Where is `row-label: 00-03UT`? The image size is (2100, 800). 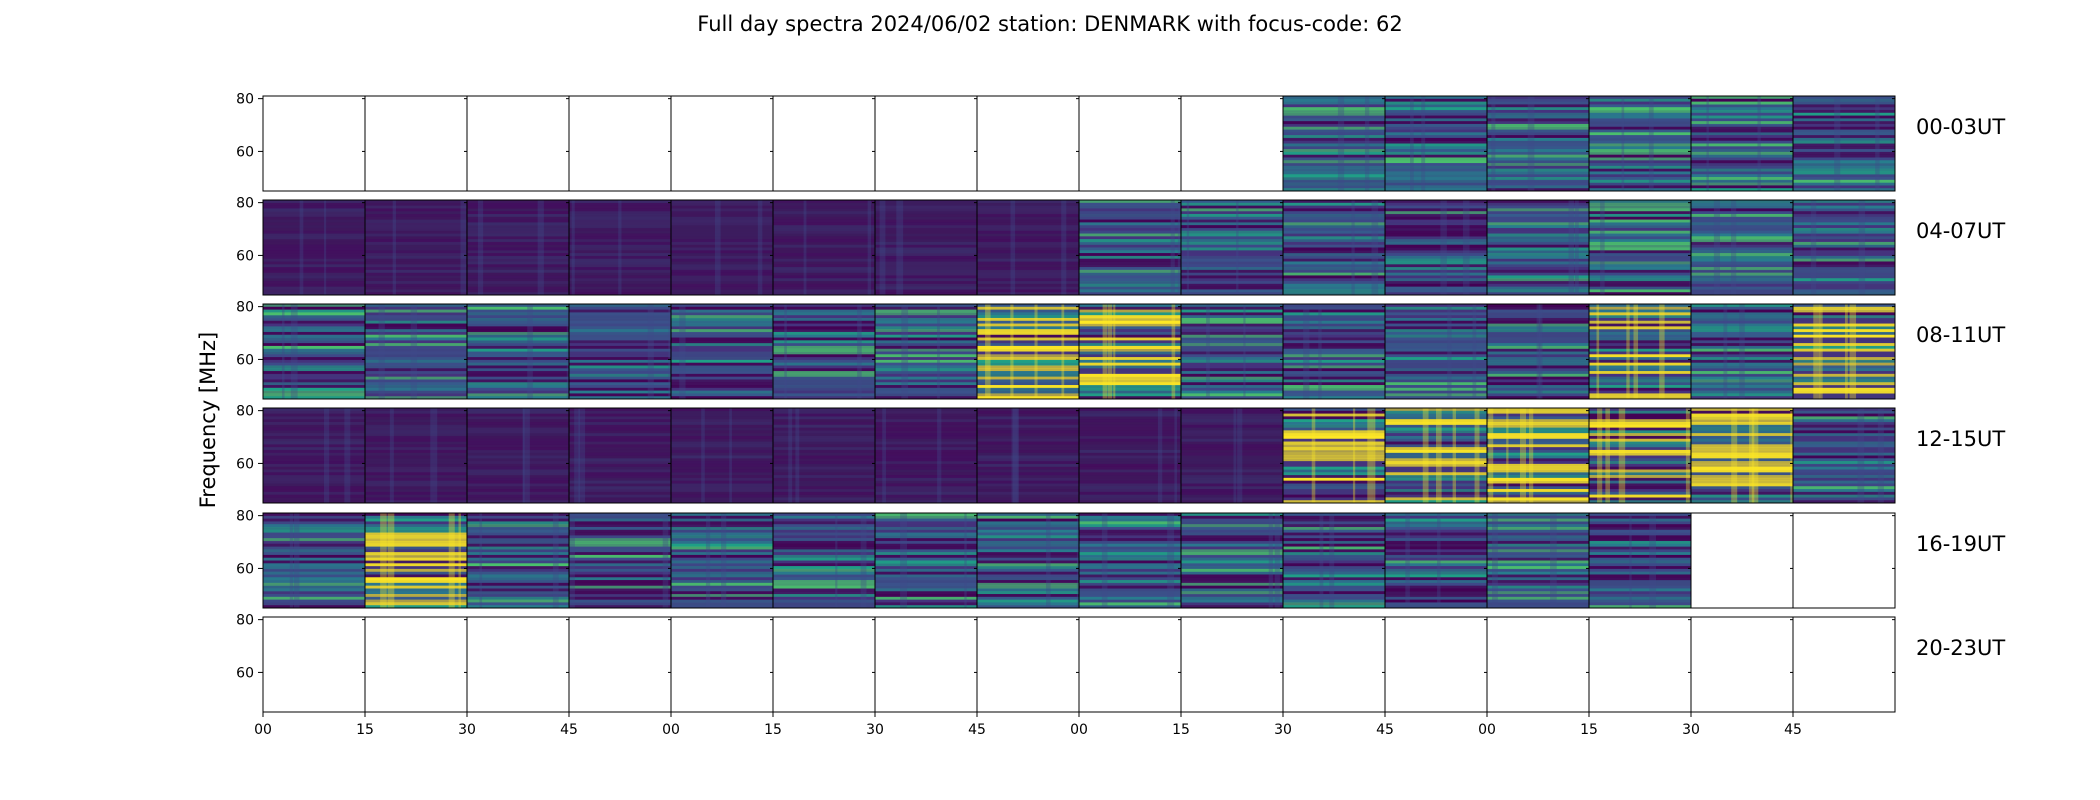
row-label: 00-03UT is located at coordinates (1960, 127).